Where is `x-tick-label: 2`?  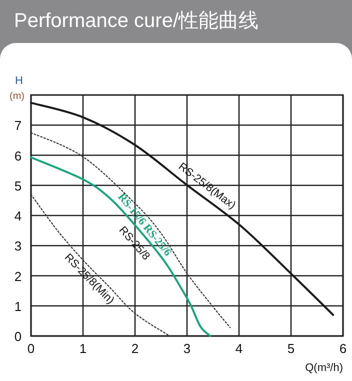 x-tick-label: 2 is located at coordinates (135, 348).